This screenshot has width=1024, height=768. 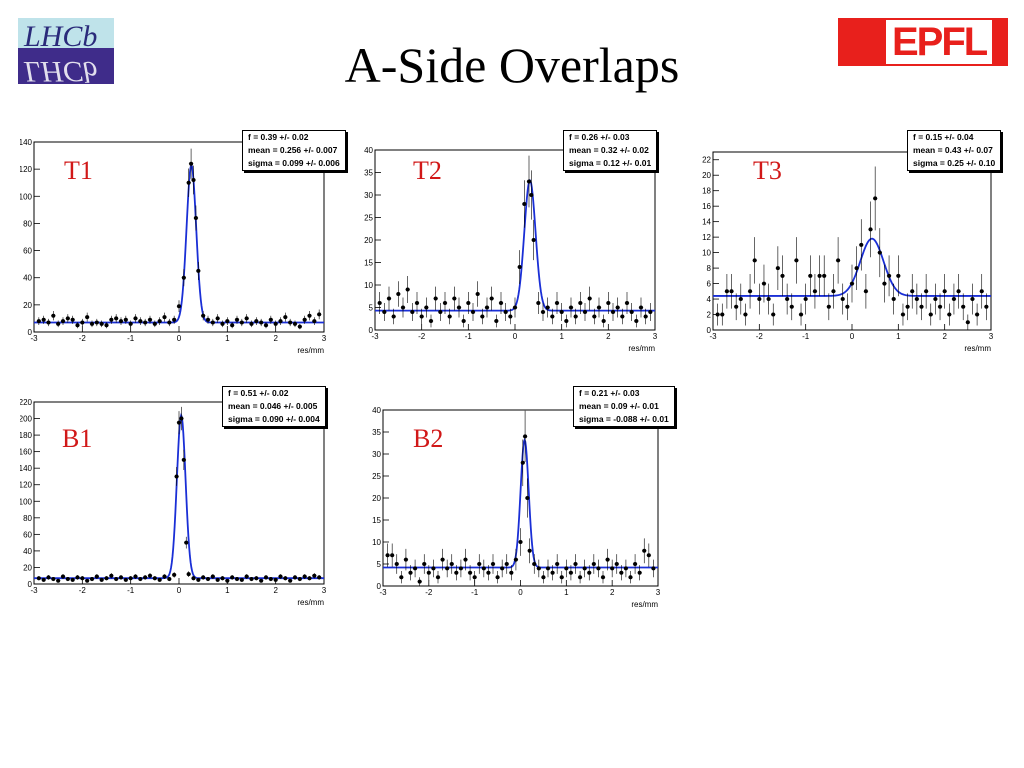 What do you see at coordinates (371, 330) in the screenshot?
I see `y-tick-label: 0` at bounding box center [371, 330].